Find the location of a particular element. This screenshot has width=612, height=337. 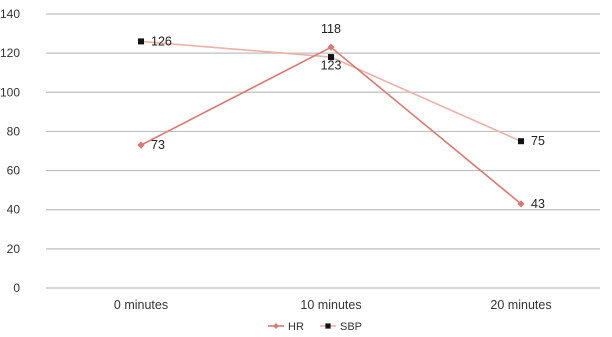

legend-item-hr: HR is located at coordinates (286, 327).